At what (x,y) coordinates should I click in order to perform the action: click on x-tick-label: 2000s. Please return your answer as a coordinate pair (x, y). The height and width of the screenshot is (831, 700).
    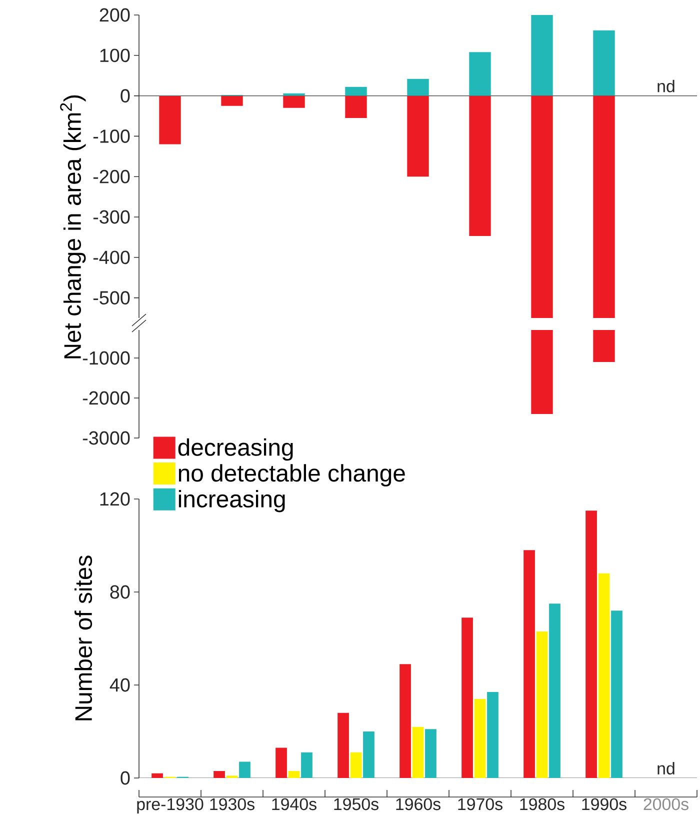
    Looking at the image, I should click on (666, 804).